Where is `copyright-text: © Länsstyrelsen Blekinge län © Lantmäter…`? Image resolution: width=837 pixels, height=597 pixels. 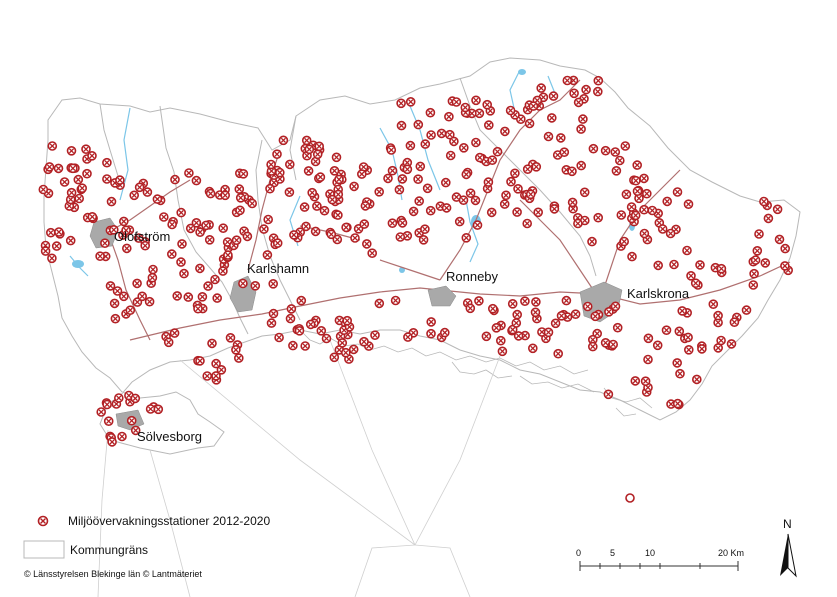
copyright-text: © Länsstyrelsen Blekinge län © Lantmäter… is located at coordinates (113, 574).